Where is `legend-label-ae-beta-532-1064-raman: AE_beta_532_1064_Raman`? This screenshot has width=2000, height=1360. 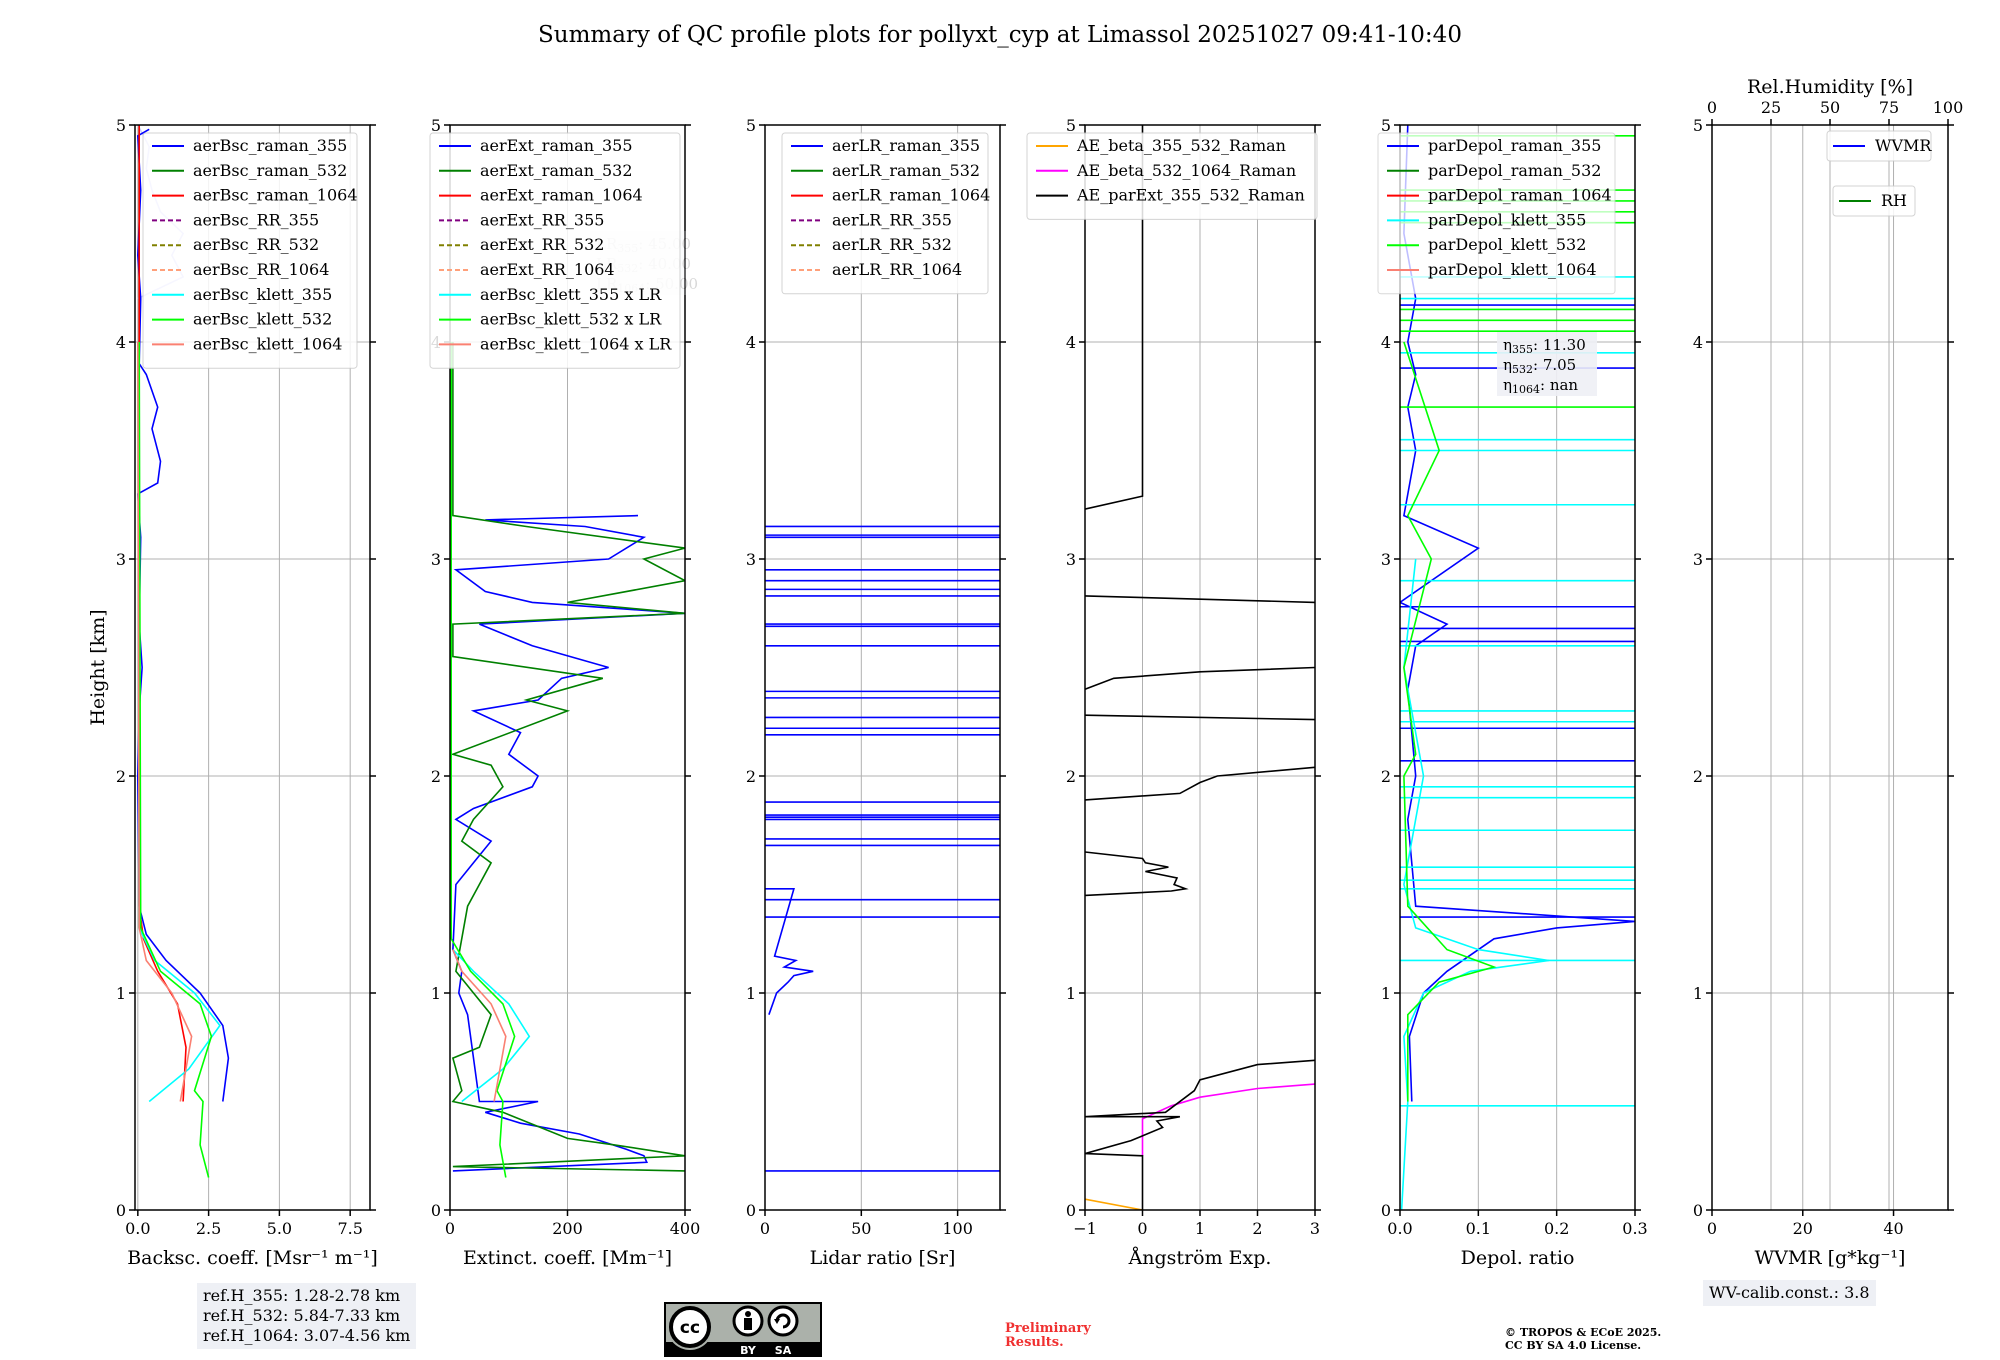 legend-label-ae-beta-532-1064-raman: AE_beta_532_1064_Raman is located at coordinates (1186, 170).